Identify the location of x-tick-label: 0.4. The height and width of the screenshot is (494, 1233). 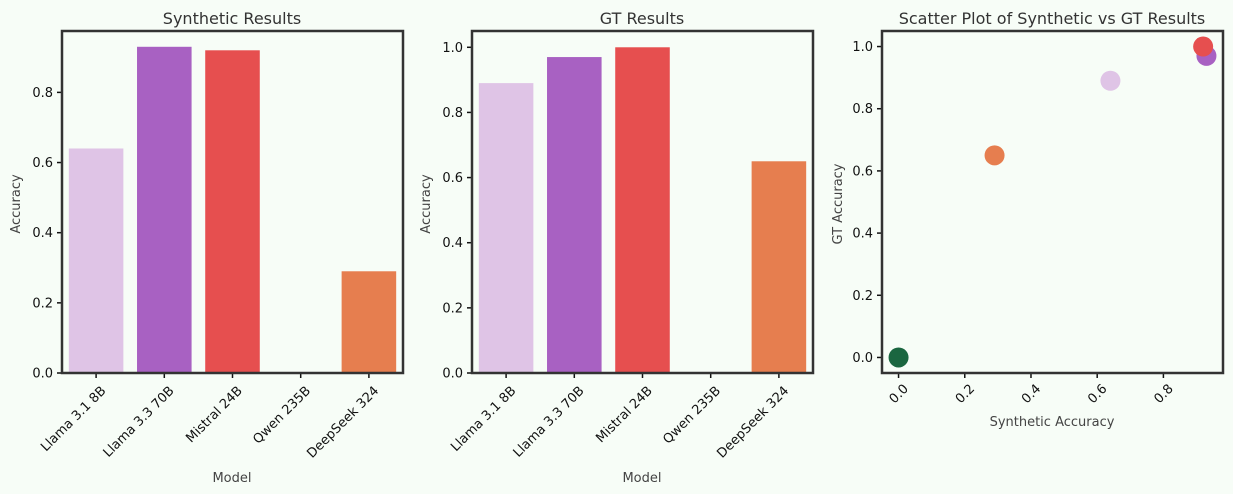
(1031, 394).